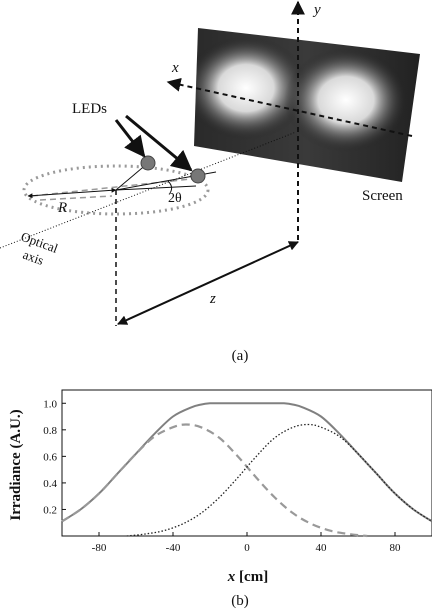 This screenshot has height=613, width=432. I want to click on angle-arc, so click(170, 187).